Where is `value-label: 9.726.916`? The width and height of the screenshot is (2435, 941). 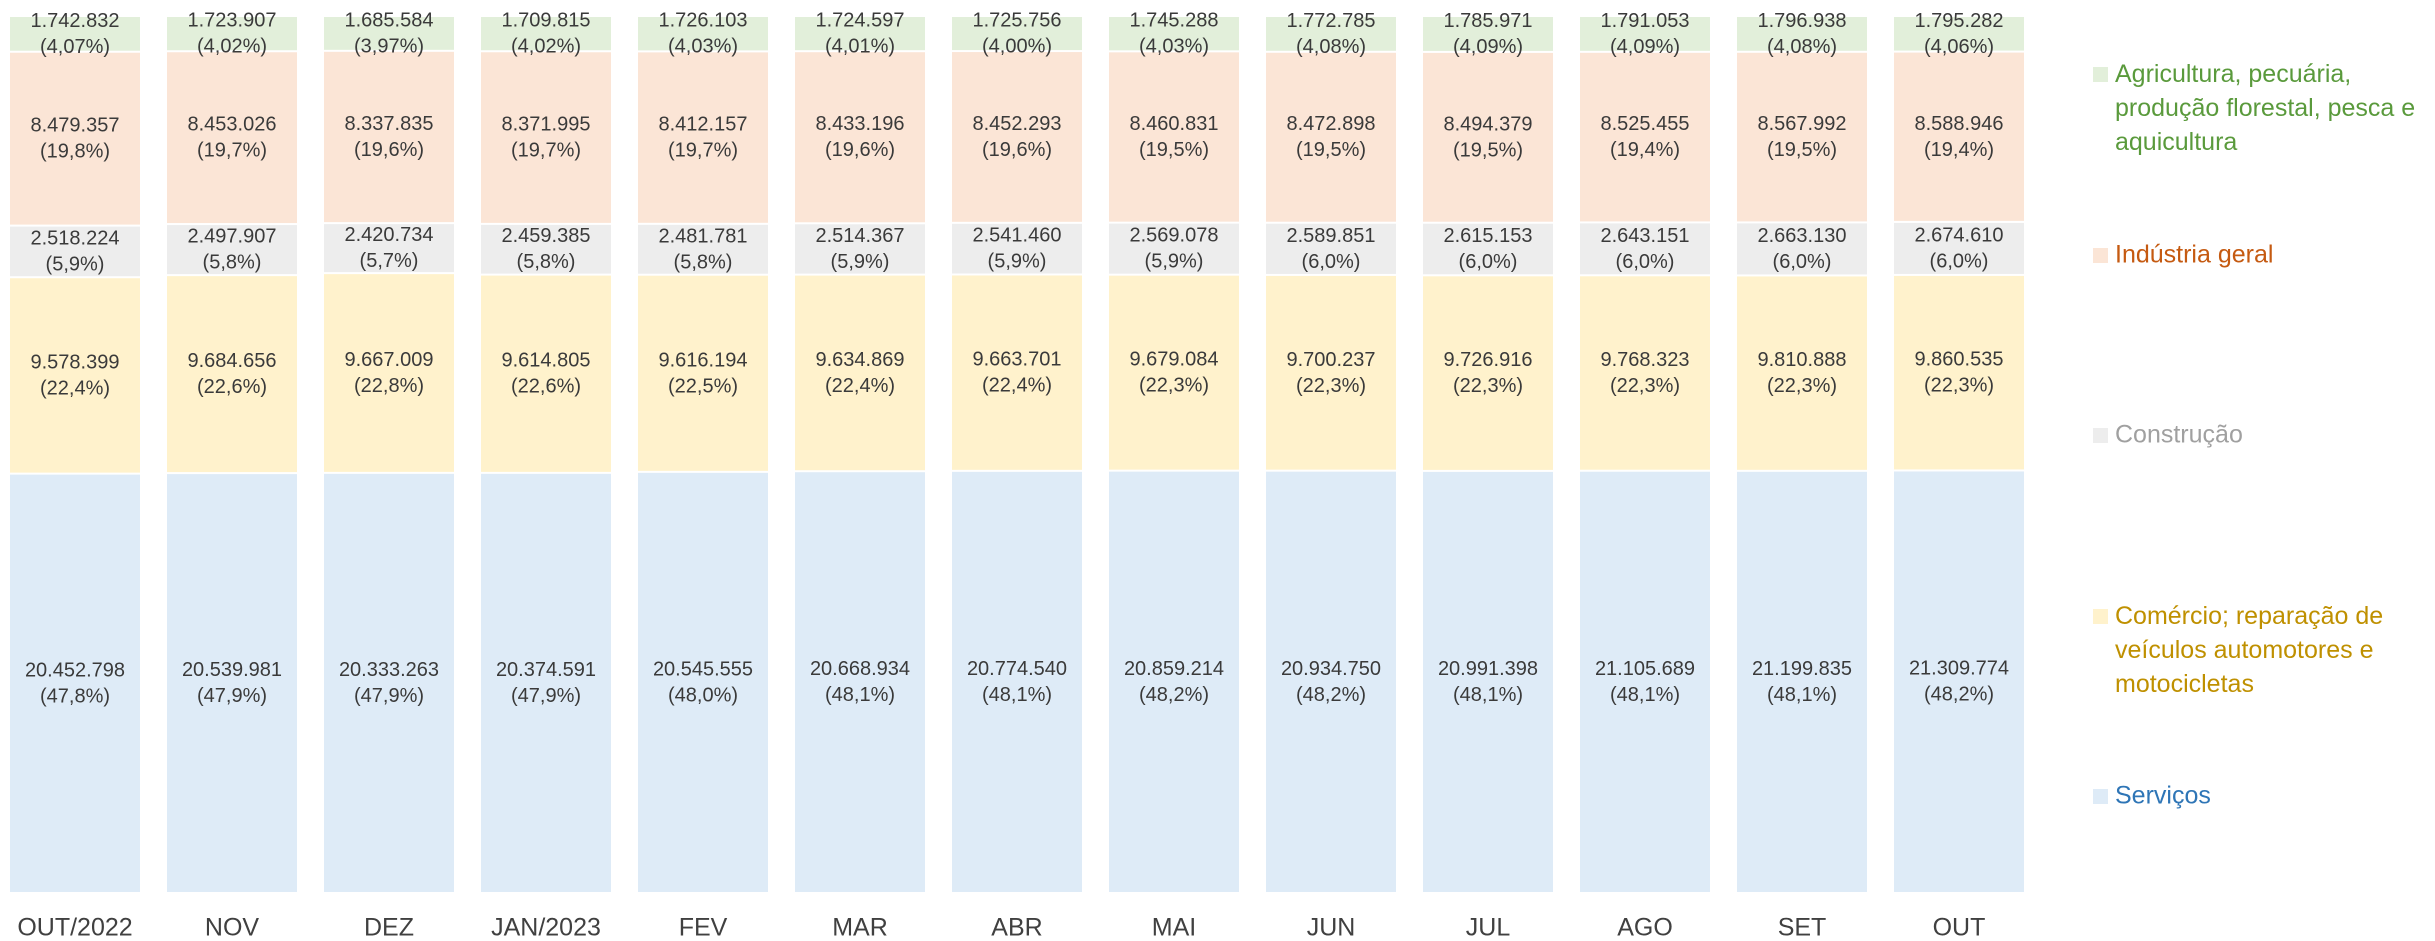
value-label: 9.726.916 is located at coordinates (1488, 360).